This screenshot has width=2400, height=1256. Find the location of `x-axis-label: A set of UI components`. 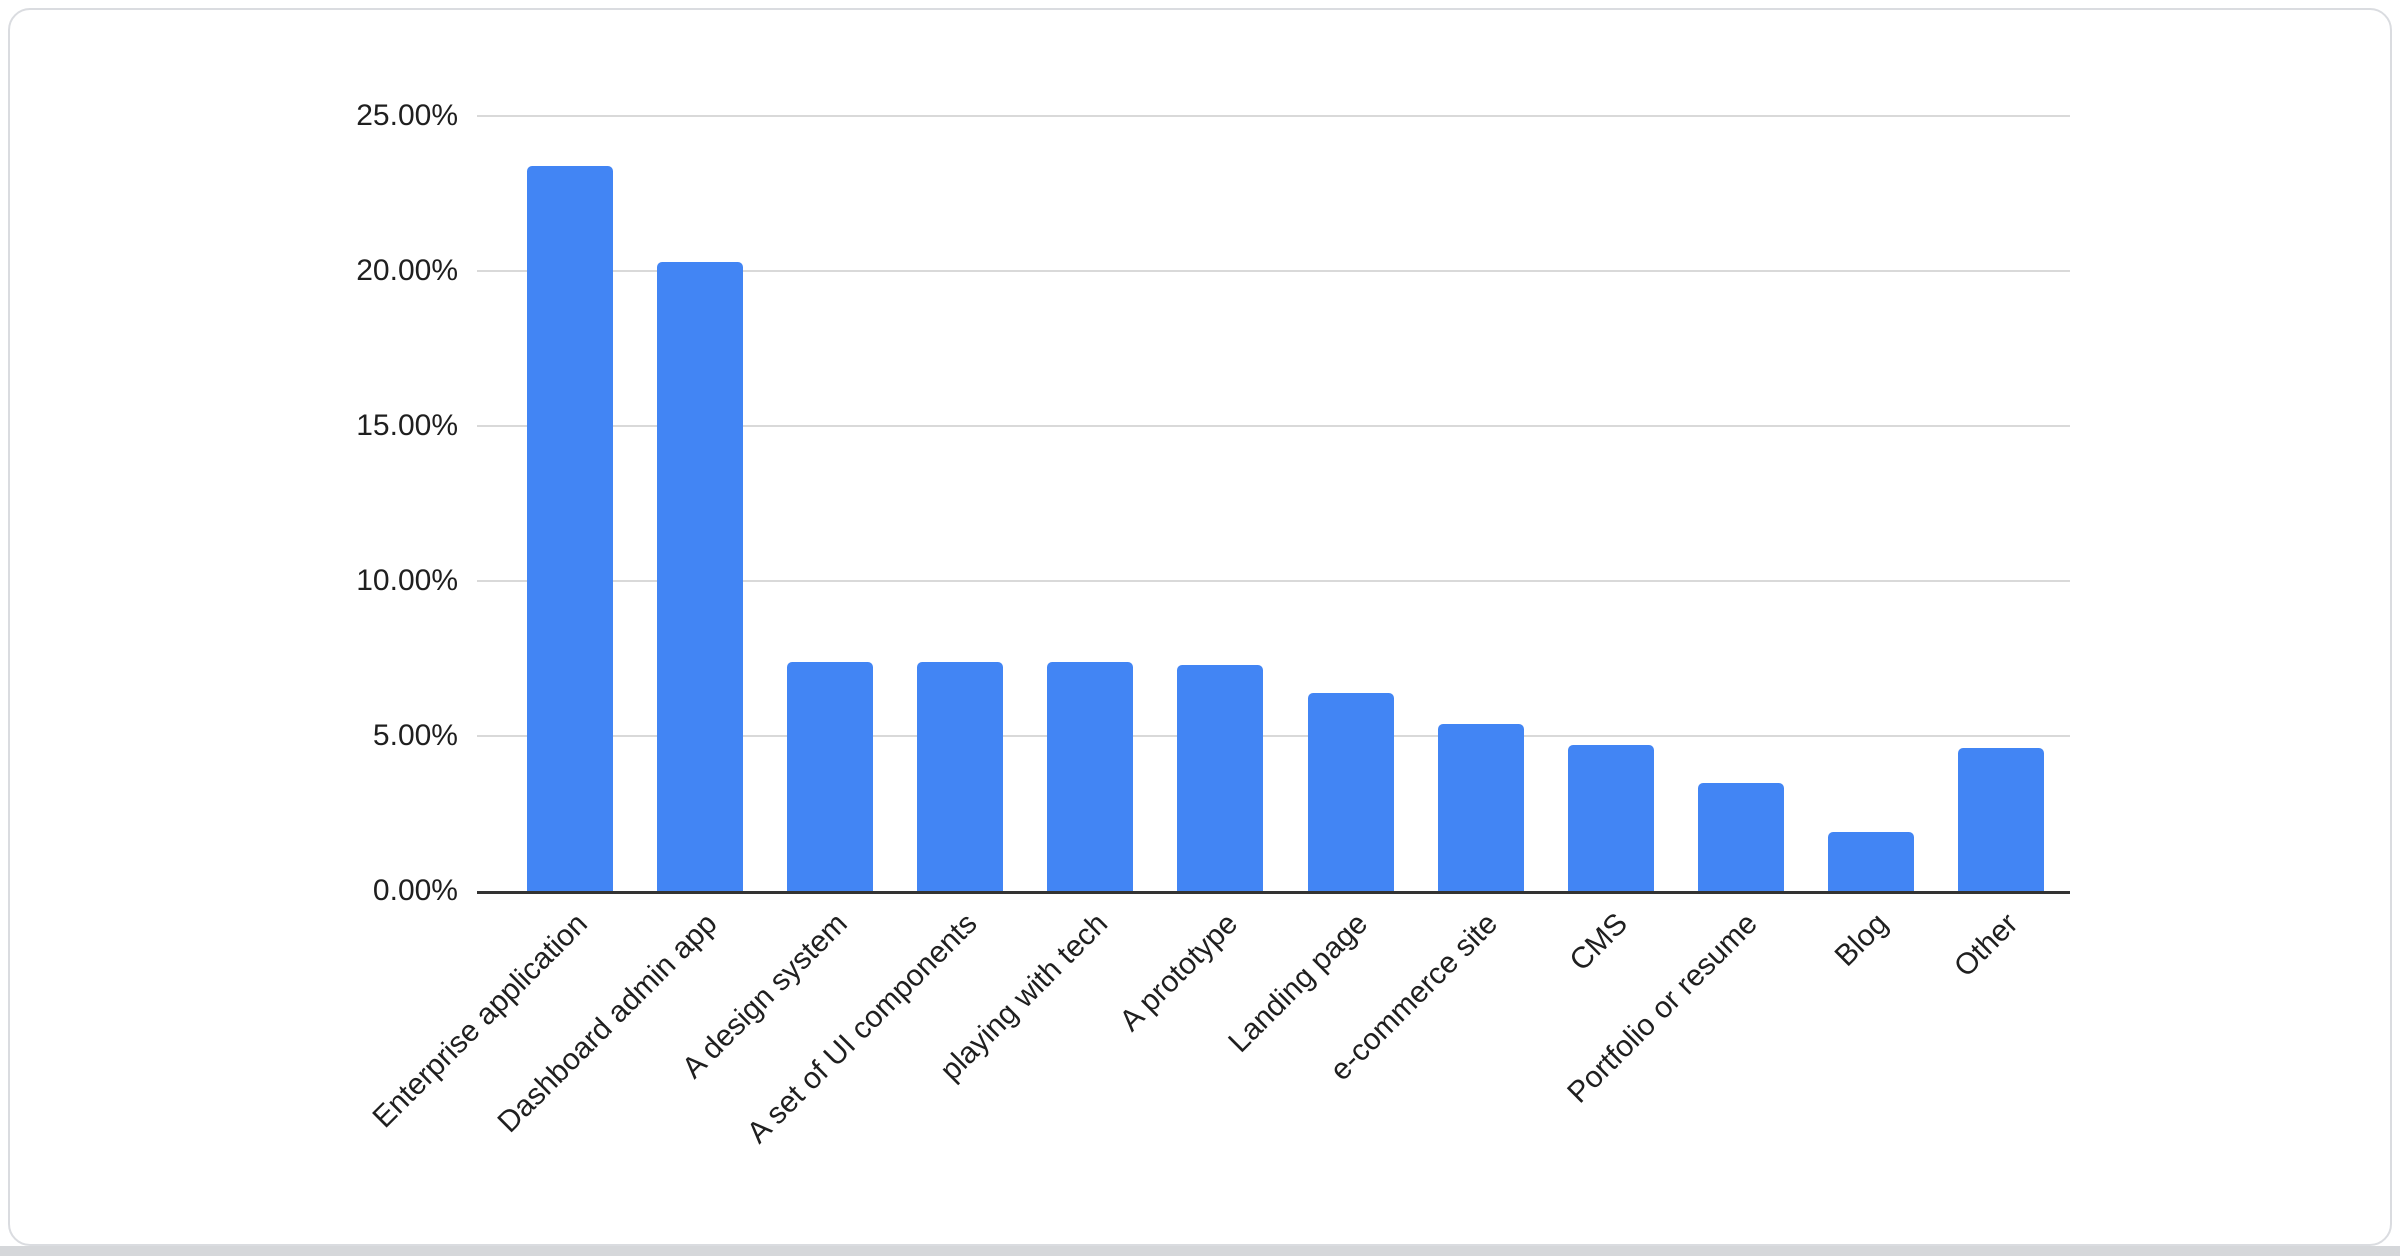

x-axis-label: A set of UI components is located at coordinates (862, 1028).